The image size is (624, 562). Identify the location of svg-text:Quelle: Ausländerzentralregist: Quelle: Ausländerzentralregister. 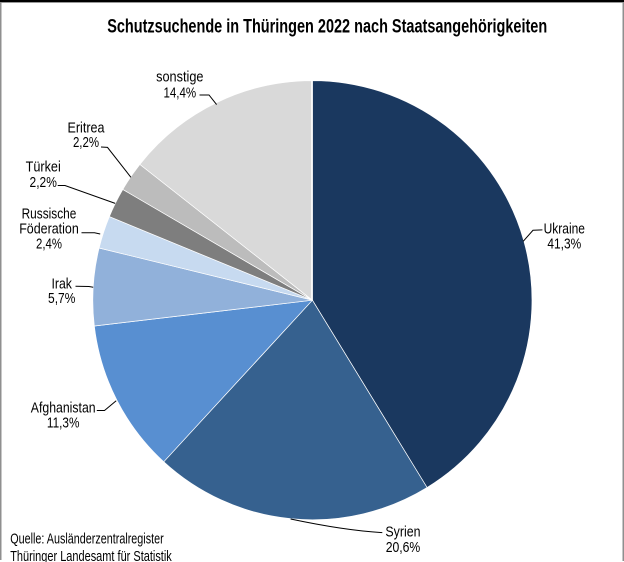
(87, 539).